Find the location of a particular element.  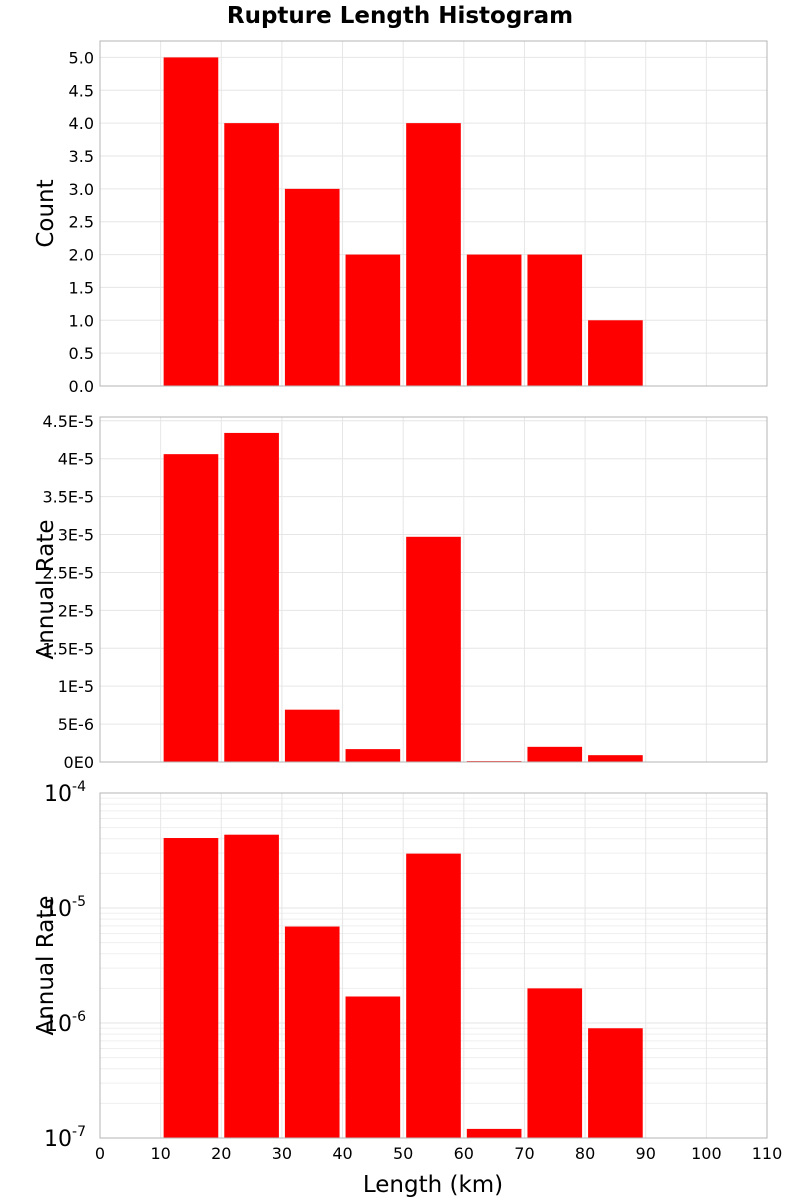

y-tick-label: 10⁻⁶ is located at coordinates (65, 1023).